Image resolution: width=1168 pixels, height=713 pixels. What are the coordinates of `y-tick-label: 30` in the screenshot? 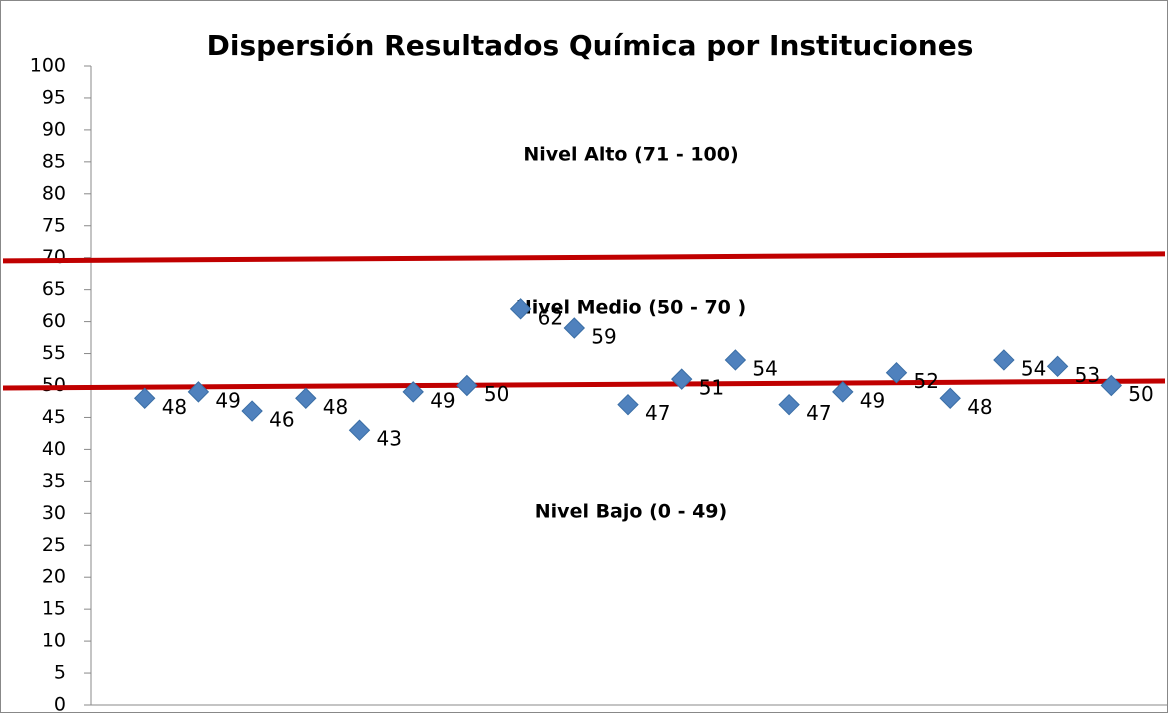 It's located at (54, 513).